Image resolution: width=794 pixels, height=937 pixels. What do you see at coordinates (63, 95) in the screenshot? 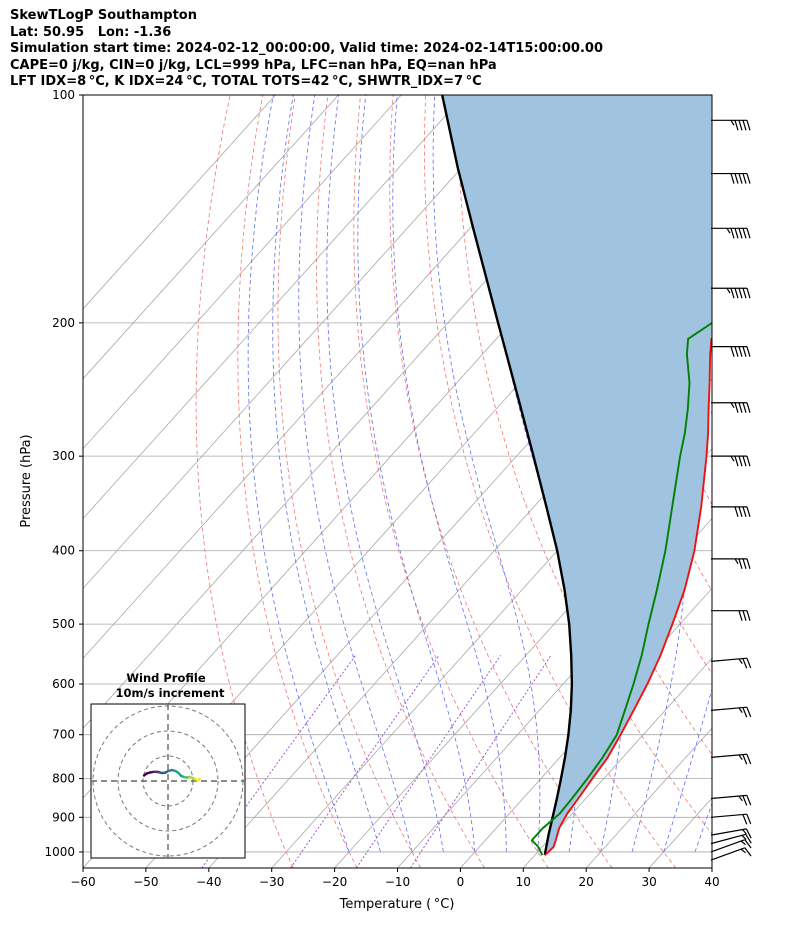
I see `y-tick-label: 100` at bounding box center [63, 95].